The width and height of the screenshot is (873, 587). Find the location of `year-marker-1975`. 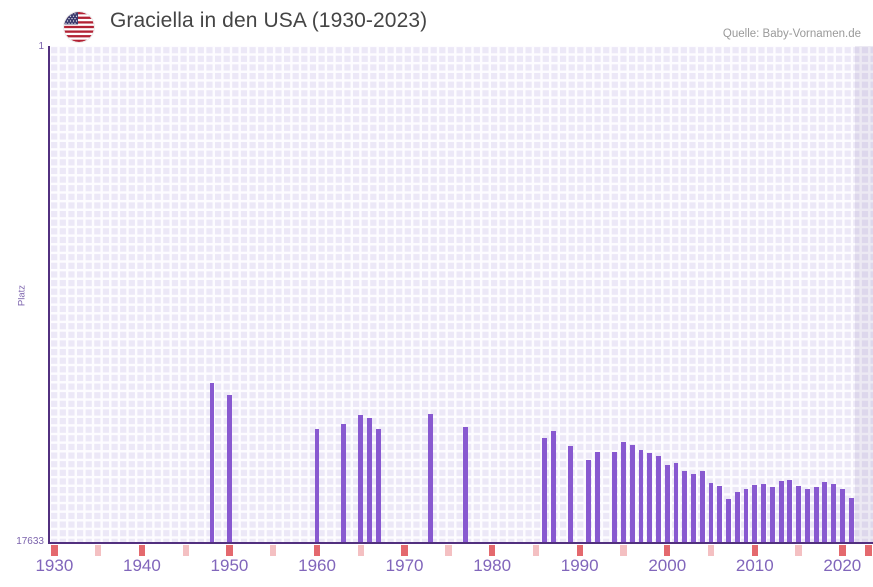

year-marker-1975 is located at coordinates (448, 550).